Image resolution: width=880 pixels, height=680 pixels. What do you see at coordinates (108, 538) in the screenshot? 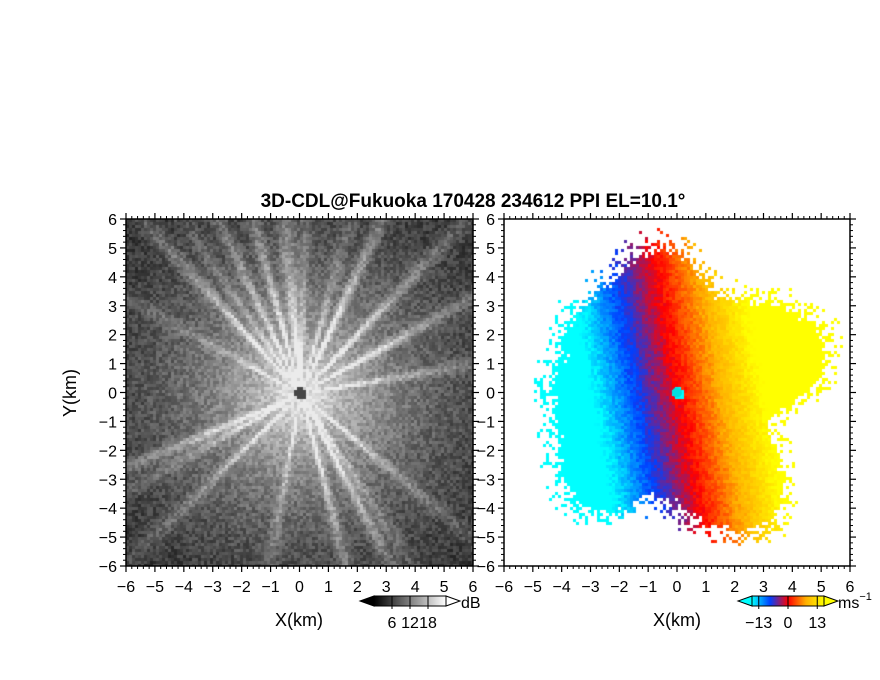
I see `left-ytick-label: −5` at bounding box center [108, 538].